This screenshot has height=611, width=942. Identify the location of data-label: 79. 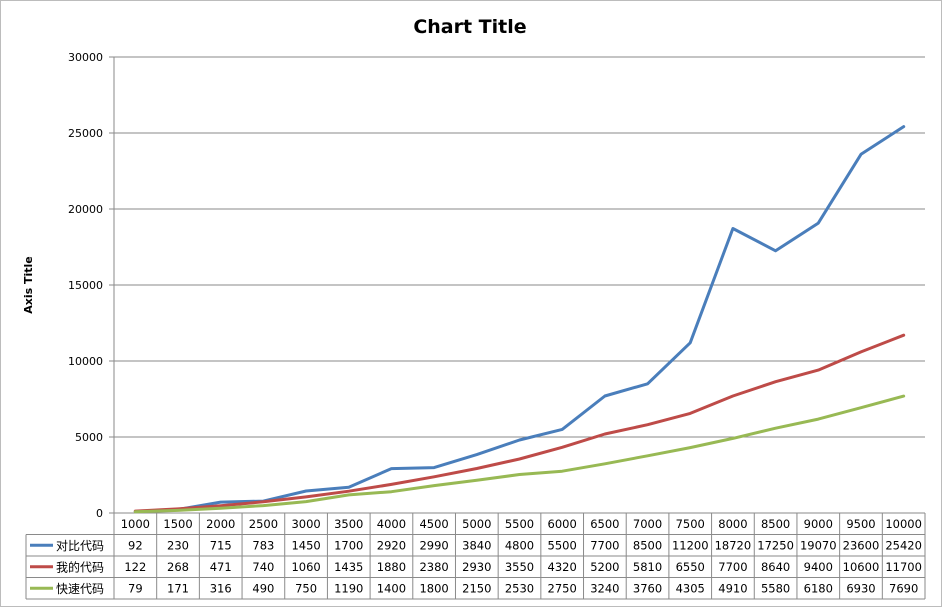
(135, 588).